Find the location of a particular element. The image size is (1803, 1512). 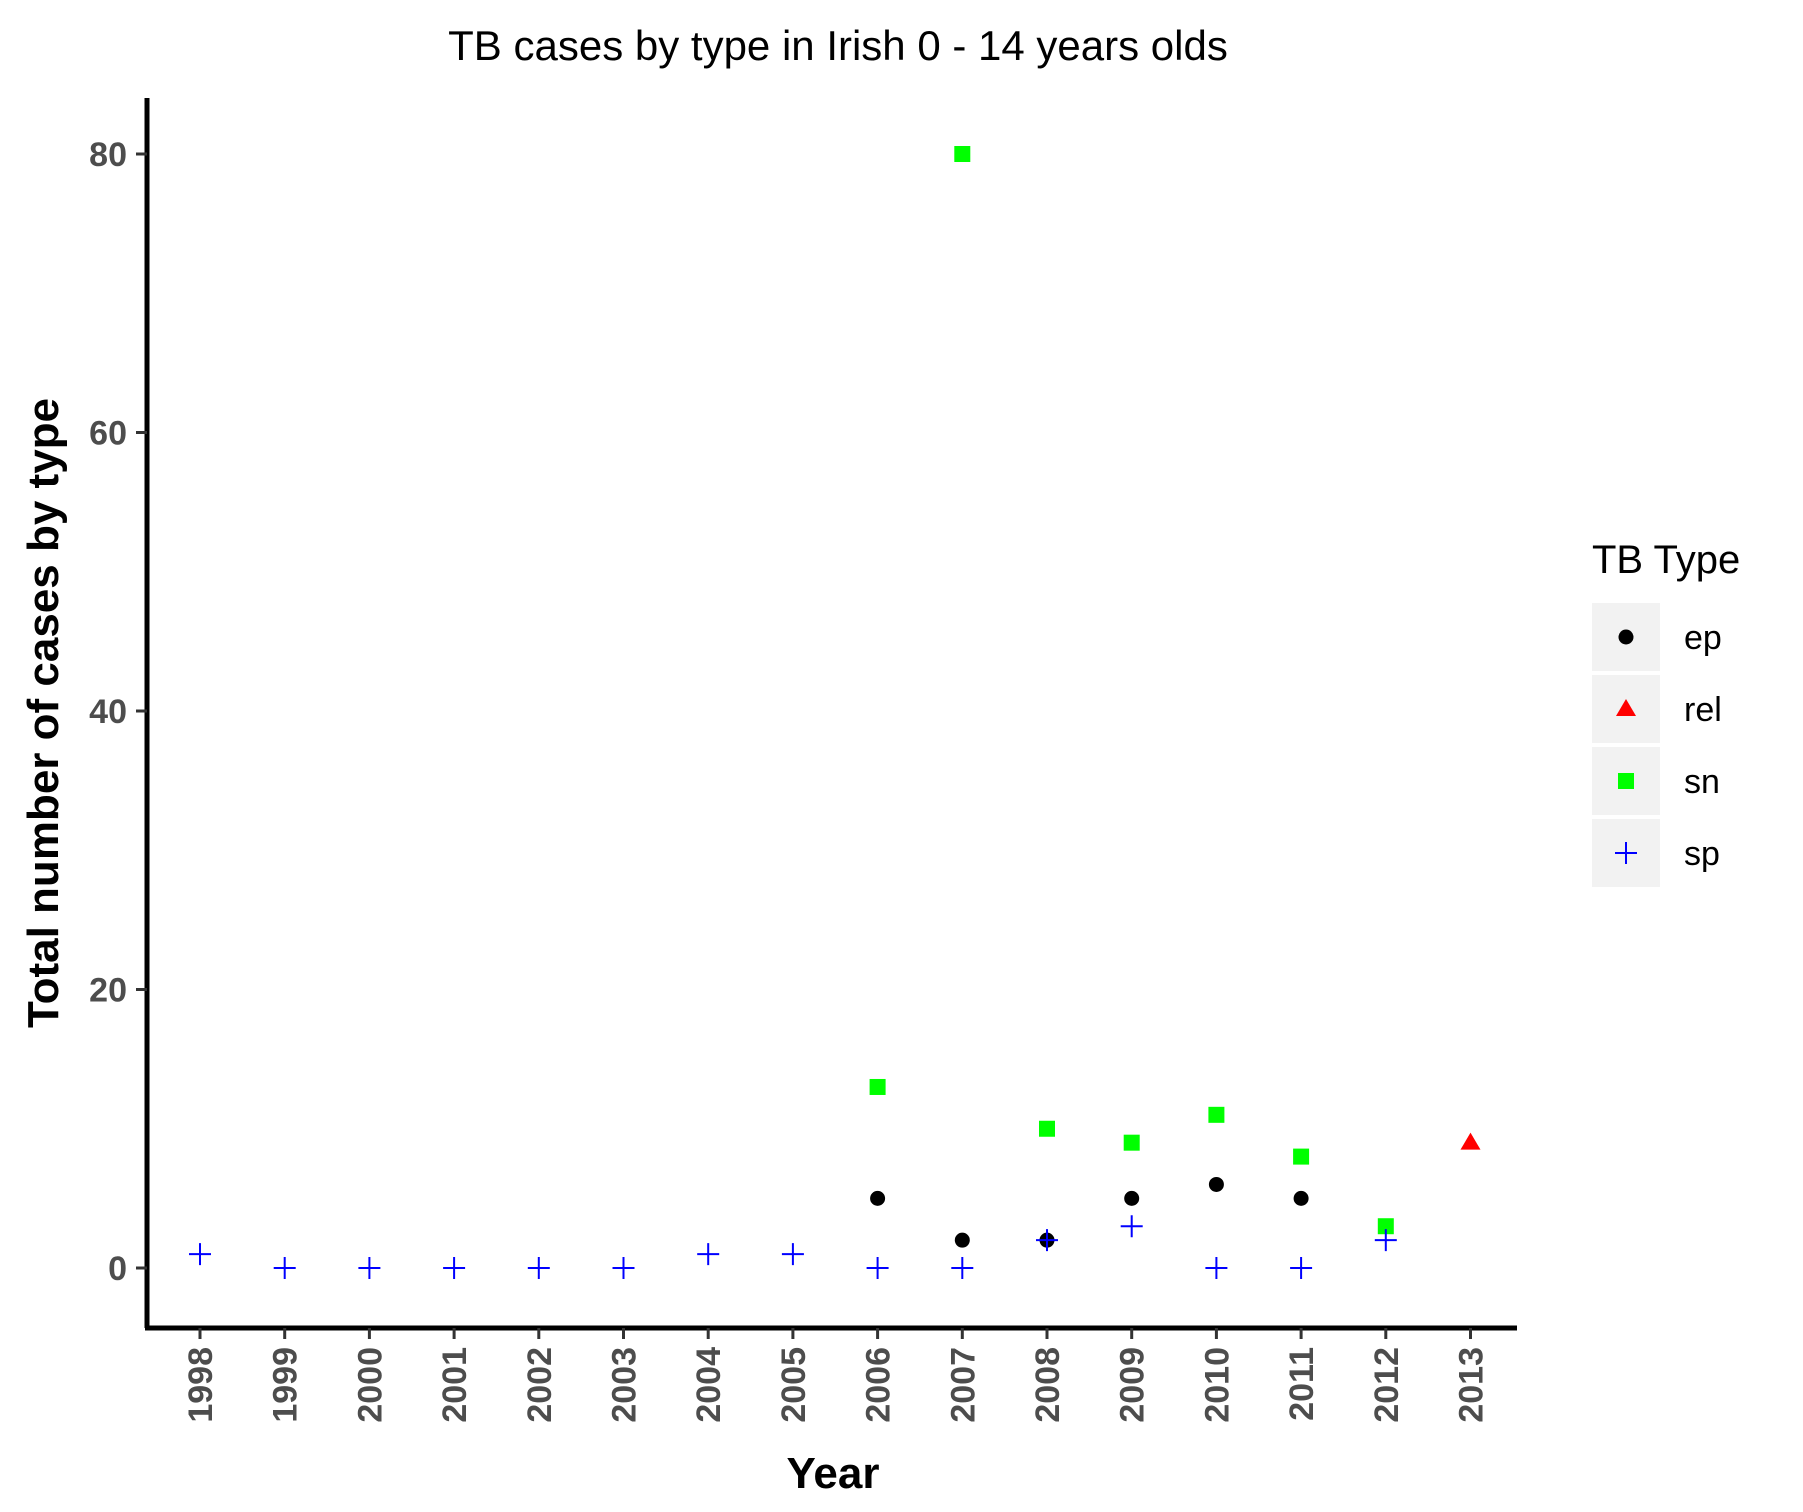

y-tick-label: 20 is located at coordinates (108, 991).